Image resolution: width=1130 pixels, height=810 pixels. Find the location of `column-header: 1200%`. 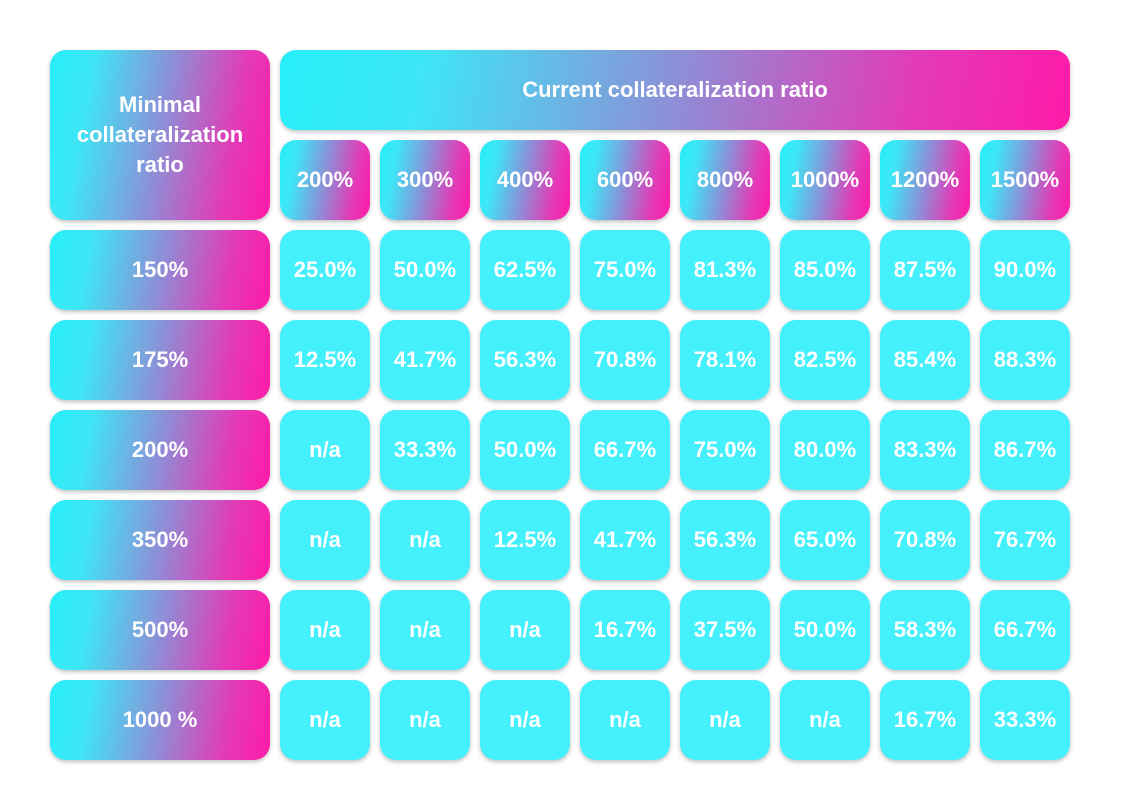

column-header: 1200% is located at coordinates (925, 180).